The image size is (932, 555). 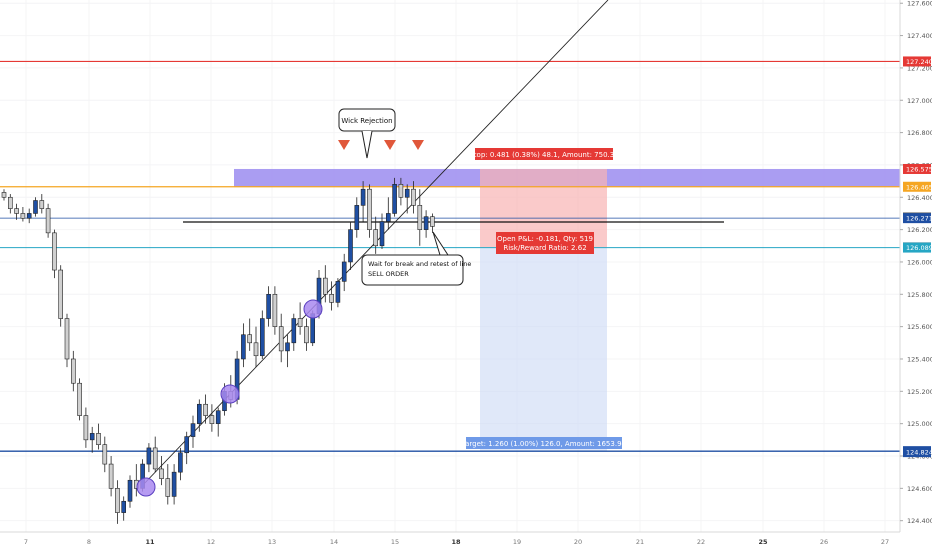 I want to click on x-tick-label: 22, so click(x=701, y=542).